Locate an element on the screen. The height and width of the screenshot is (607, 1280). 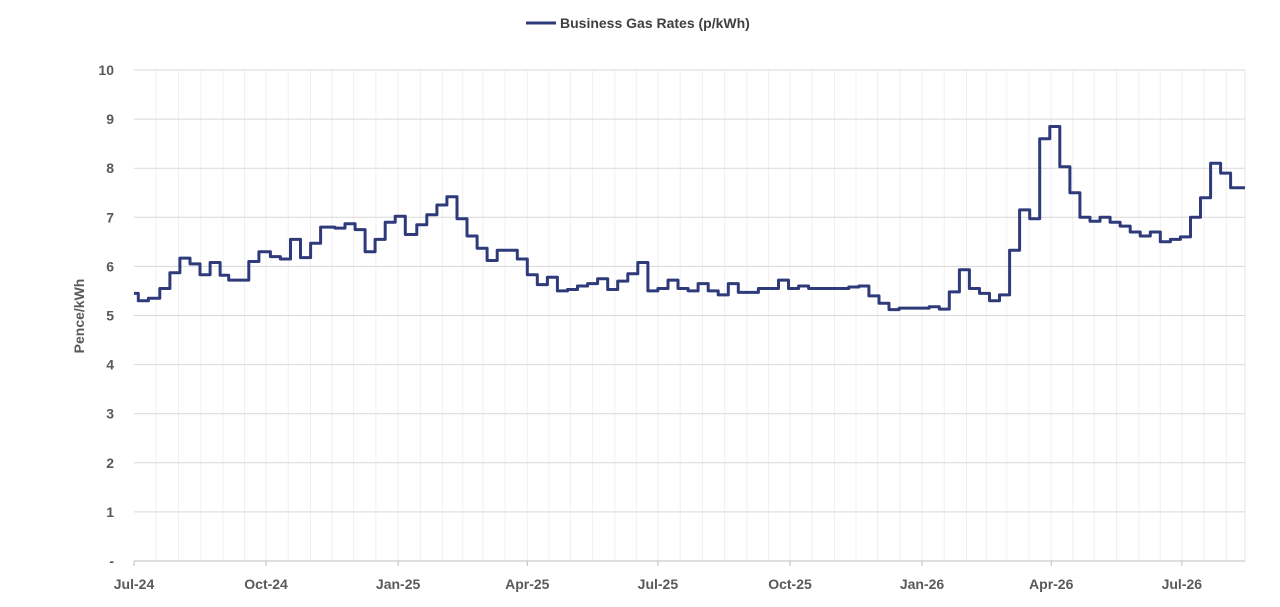
legend: Business Gas Rates (p/kWh) is located at coordinates (638, 23).